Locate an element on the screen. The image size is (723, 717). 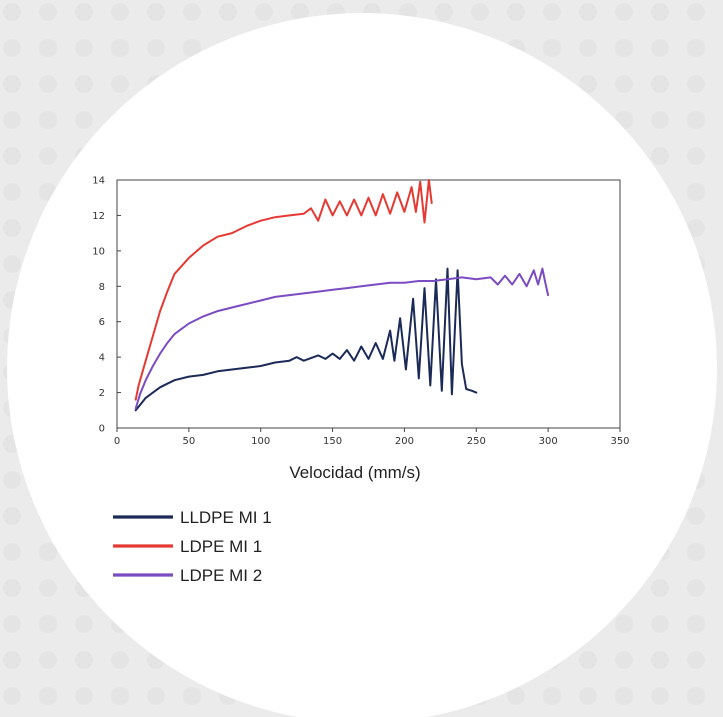
legend-label: LDPE MI 2 is located at coordinates (221, 575).